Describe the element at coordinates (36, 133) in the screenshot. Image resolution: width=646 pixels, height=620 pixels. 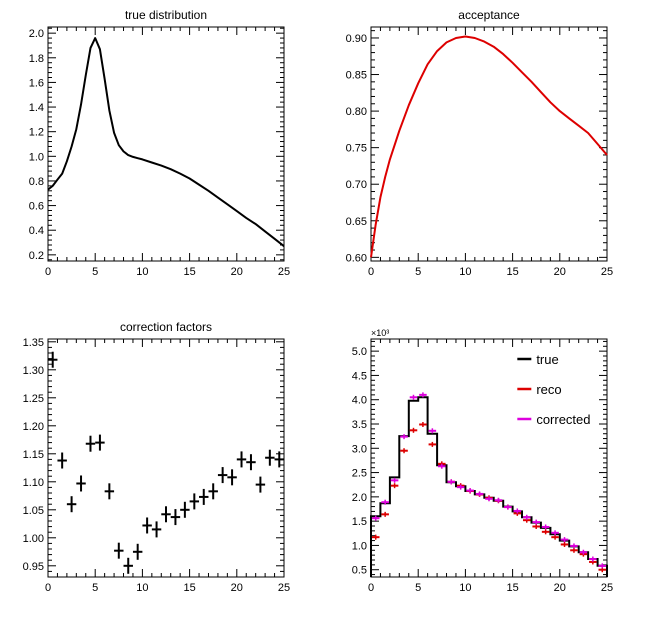
I see `y-tick-label: 1.2` at that location.